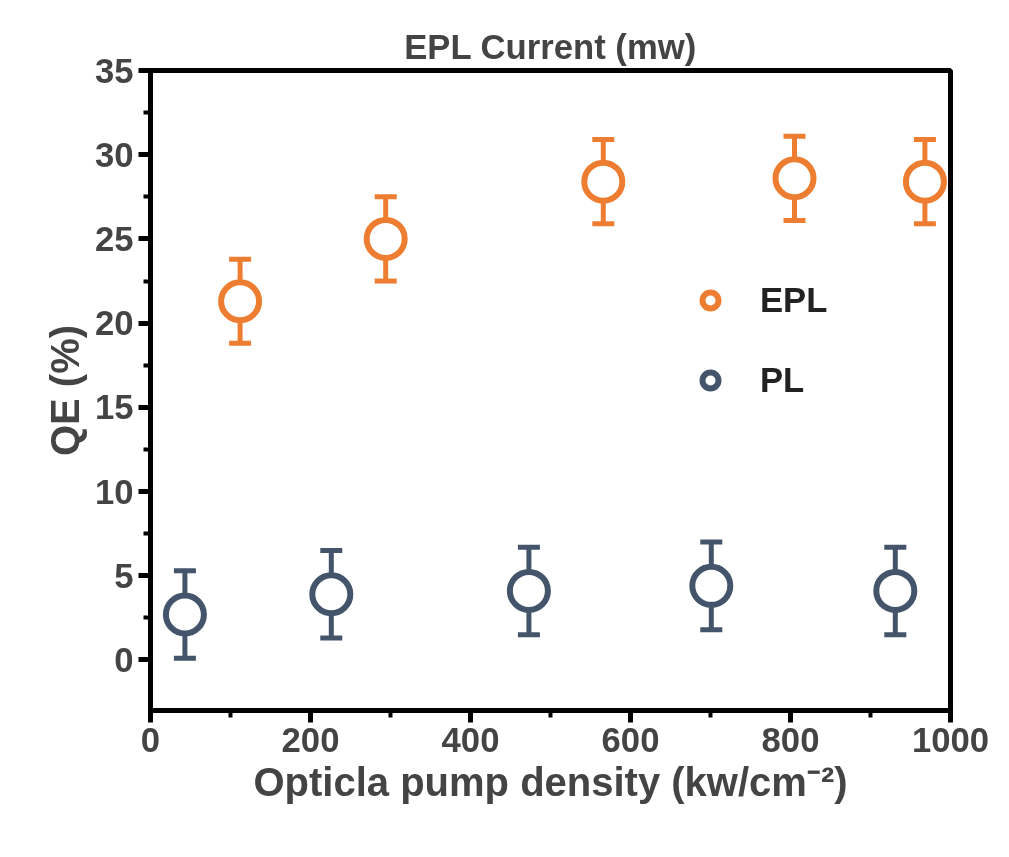  What do you see at coordinates (550, 781) in the screenshot?
I see `x-axis-title: Opticla pump density (kw/cm⁻²)` at bounding box center [550, 781].